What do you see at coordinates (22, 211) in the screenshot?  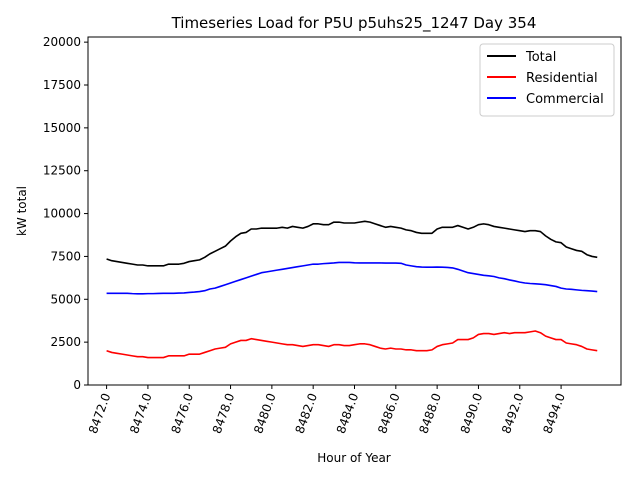 I see `y-axis-label: kW total` at bounding box center [22, 211].